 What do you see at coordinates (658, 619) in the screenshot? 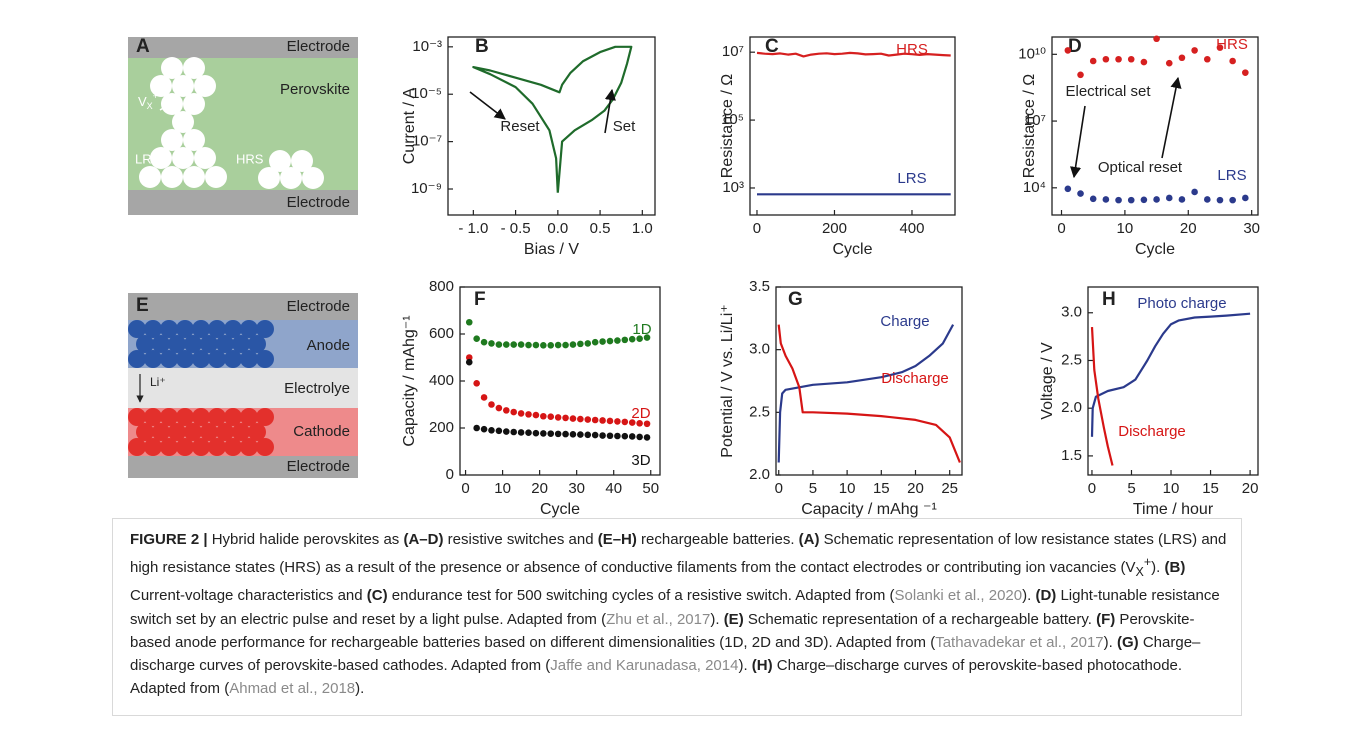
I see `caption-link: Zhu et al., 2017` at bounding box center [658, 619].